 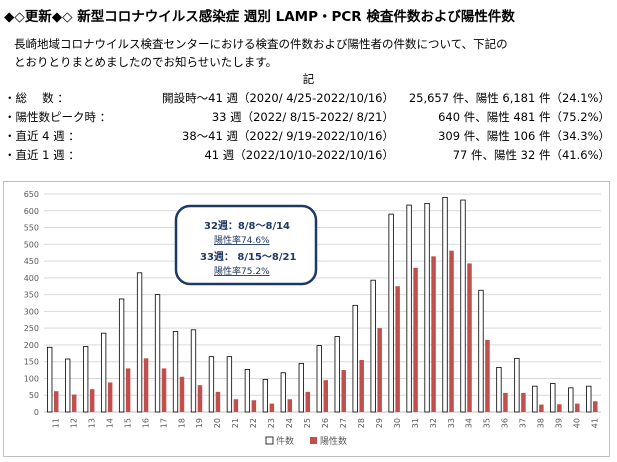 I want to click on x-tick-label: 22, so click(x=253, y=423).